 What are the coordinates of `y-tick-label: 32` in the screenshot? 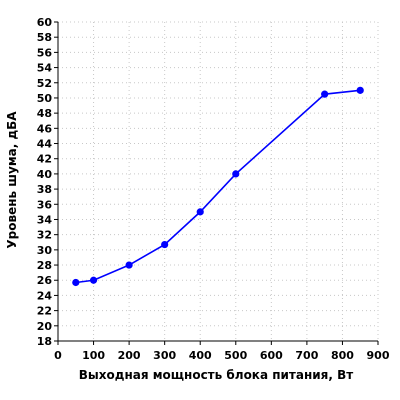 It's located at (44, 235).